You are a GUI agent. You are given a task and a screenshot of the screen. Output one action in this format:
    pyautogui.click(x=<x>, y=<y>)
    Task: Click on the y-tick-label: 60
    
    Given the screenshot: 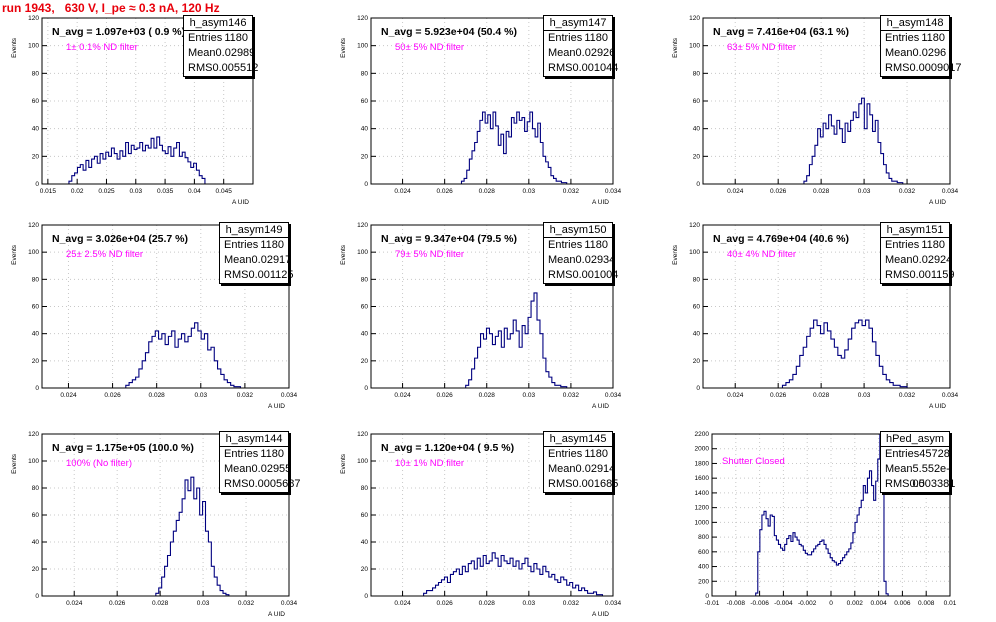 What is the action you would take?
    pyautogui.click(x=36, y=307)
    